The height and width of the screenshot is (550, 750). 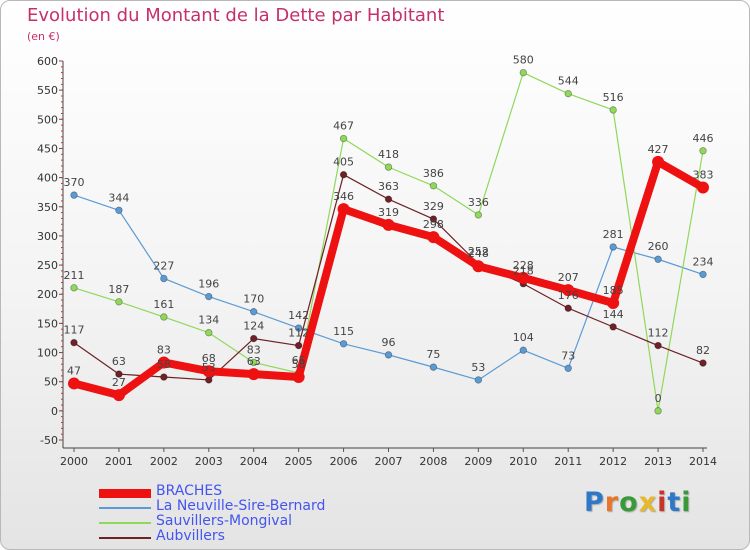 I want to click on y-tick-label: 550, so click(x=47, y=90).